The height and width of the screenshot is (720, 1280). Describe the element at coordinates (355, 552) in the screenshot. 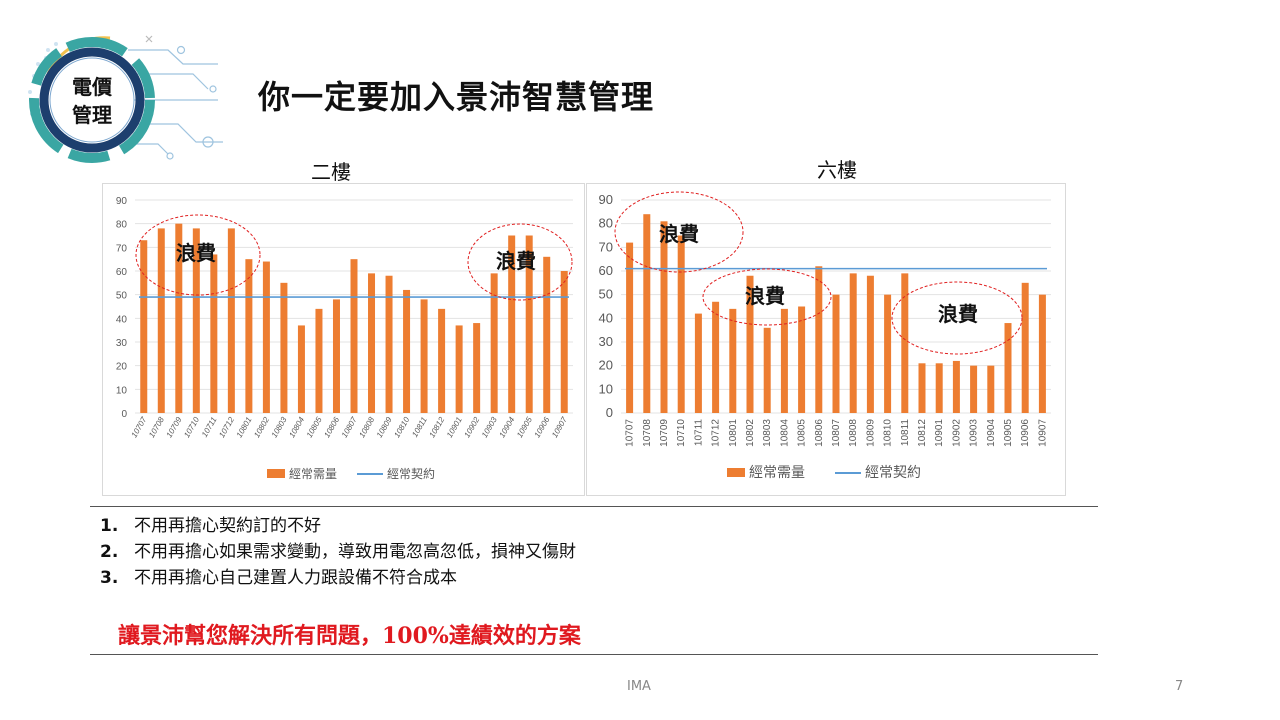

I see `list-text: 不用再擔心如果需求變動，導致用電忽高忽低，損神又傷財` at that location.